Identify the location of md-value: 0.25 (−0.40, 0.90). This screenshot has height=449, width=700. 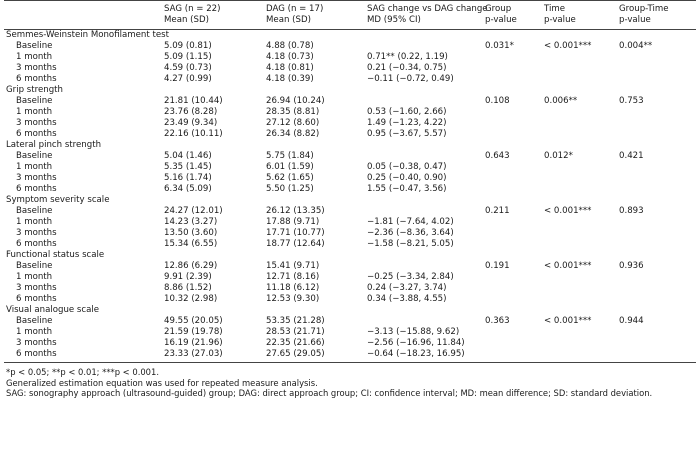
(407, 178).